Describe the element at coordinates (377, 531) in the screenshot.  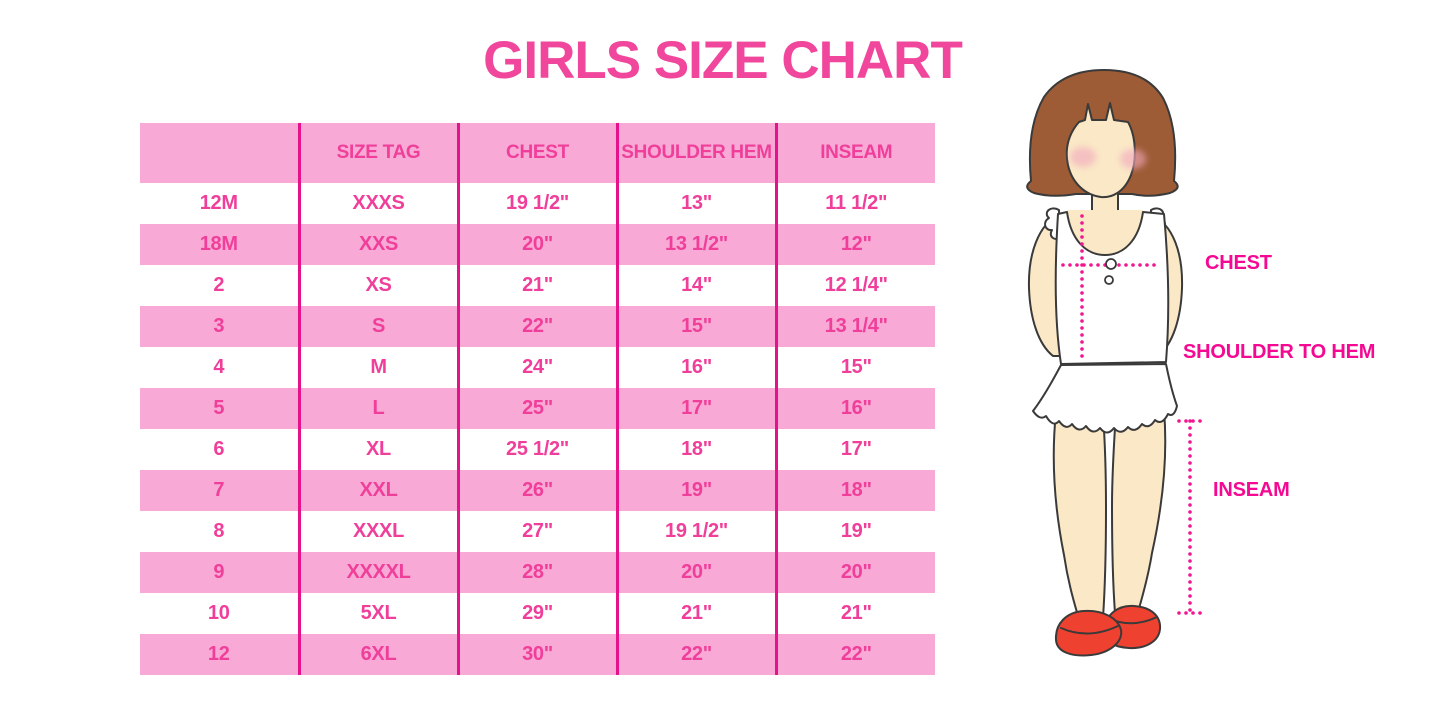
I see `cell-size-tag: XXXL` at that location.